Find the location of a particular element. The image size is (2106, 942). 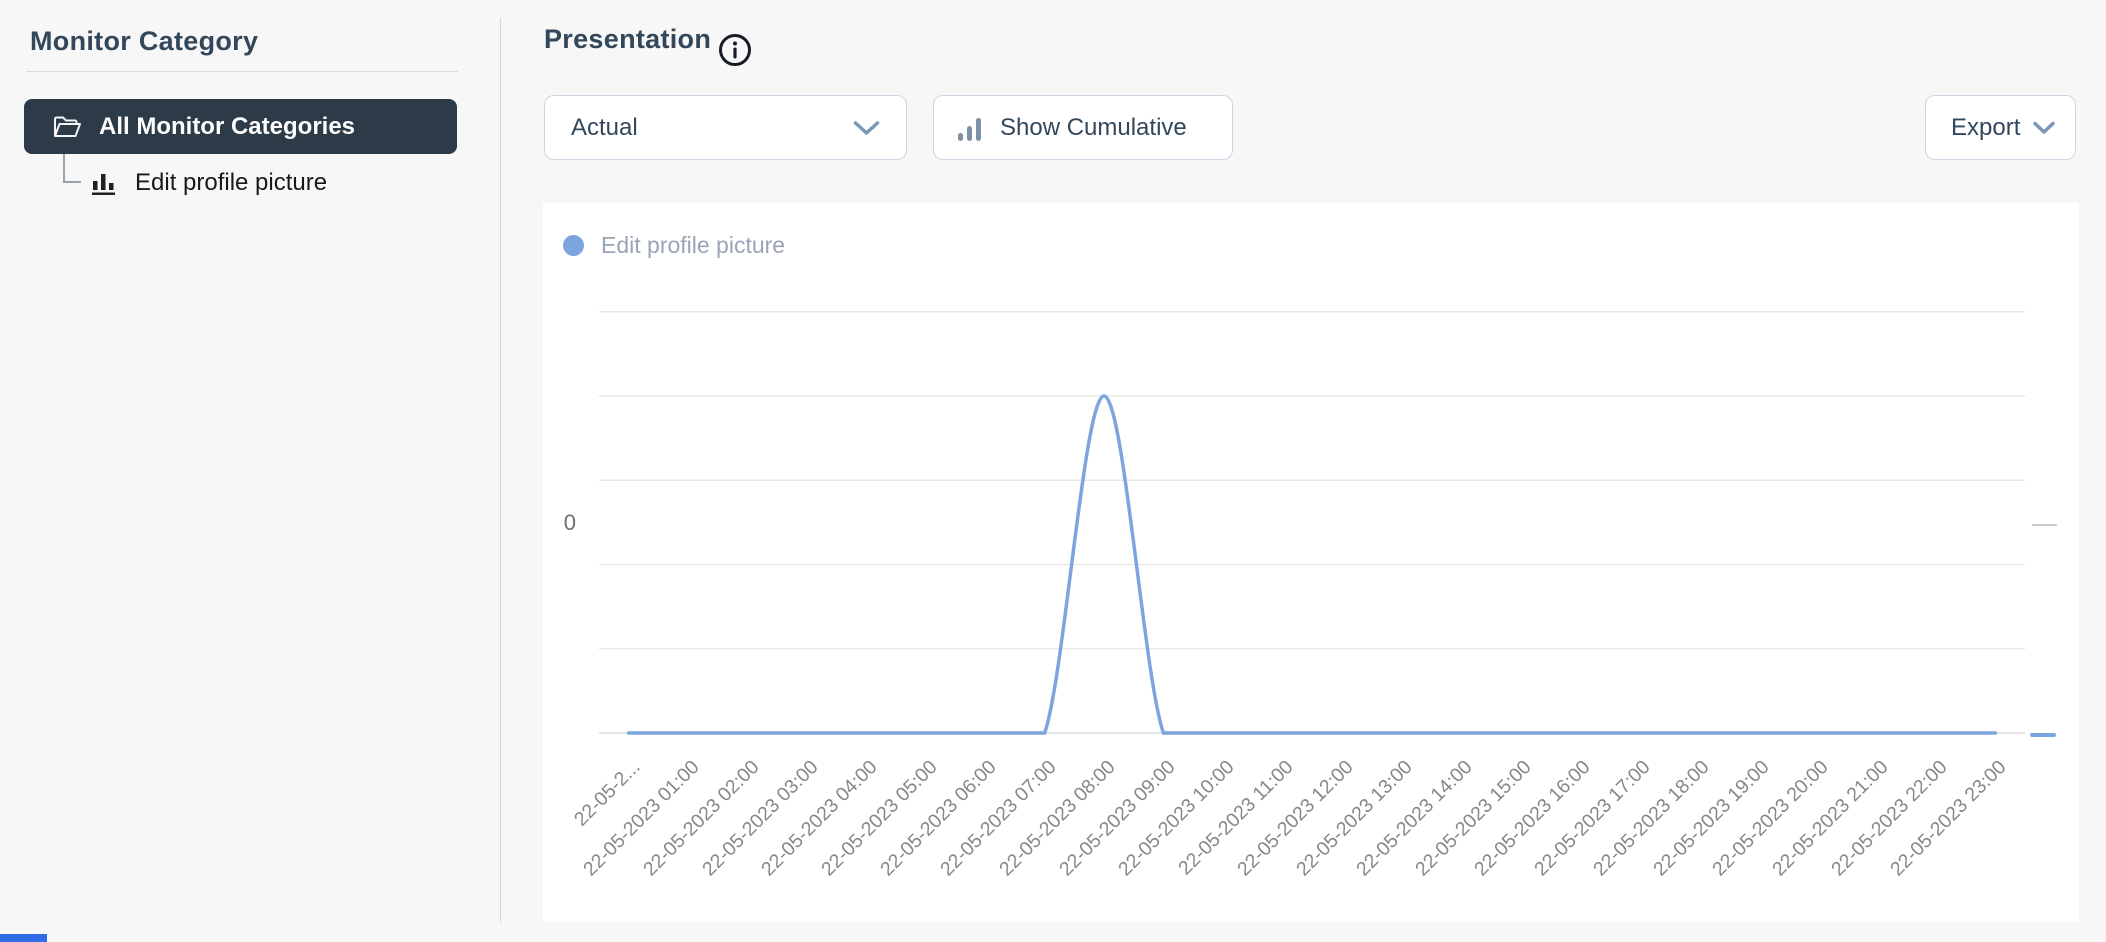

tree-connector-horizontal is located at coordinates (72, 182).